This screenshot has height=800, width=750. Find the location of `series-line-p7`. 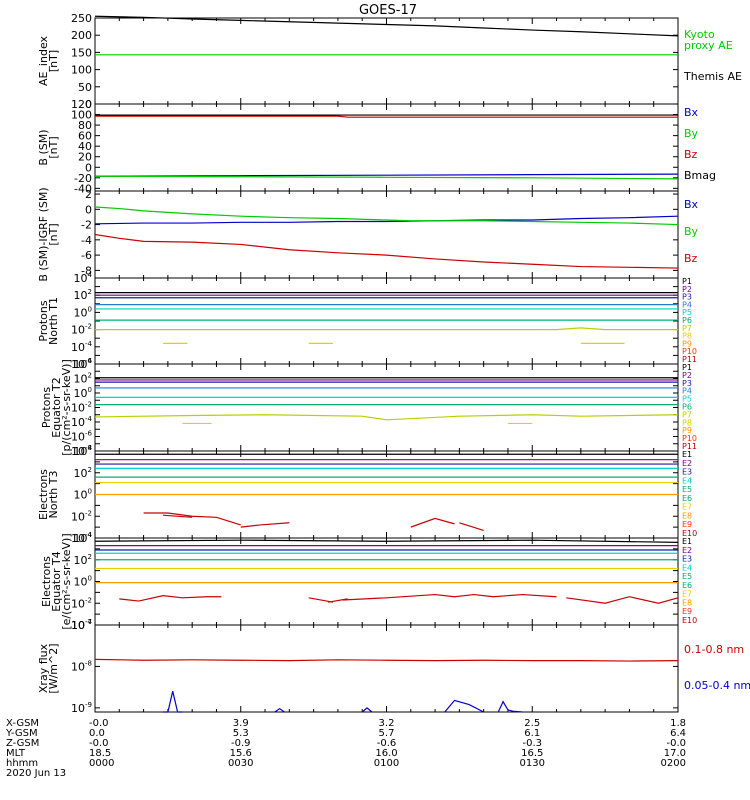

series-line-p7 is located at coordinates (386, 417).